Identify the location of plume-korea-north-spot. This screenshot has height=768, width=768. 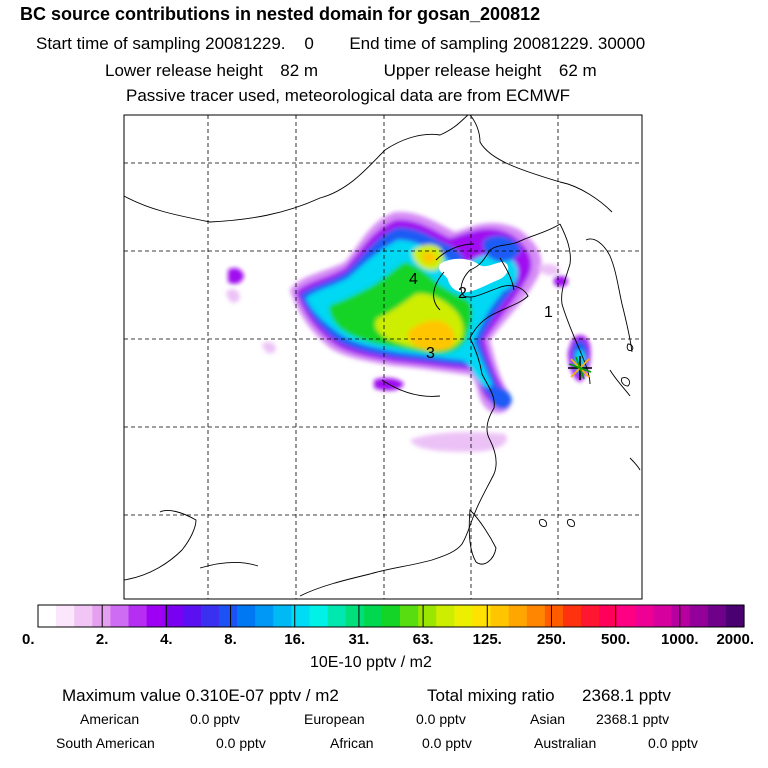
(561, 281).